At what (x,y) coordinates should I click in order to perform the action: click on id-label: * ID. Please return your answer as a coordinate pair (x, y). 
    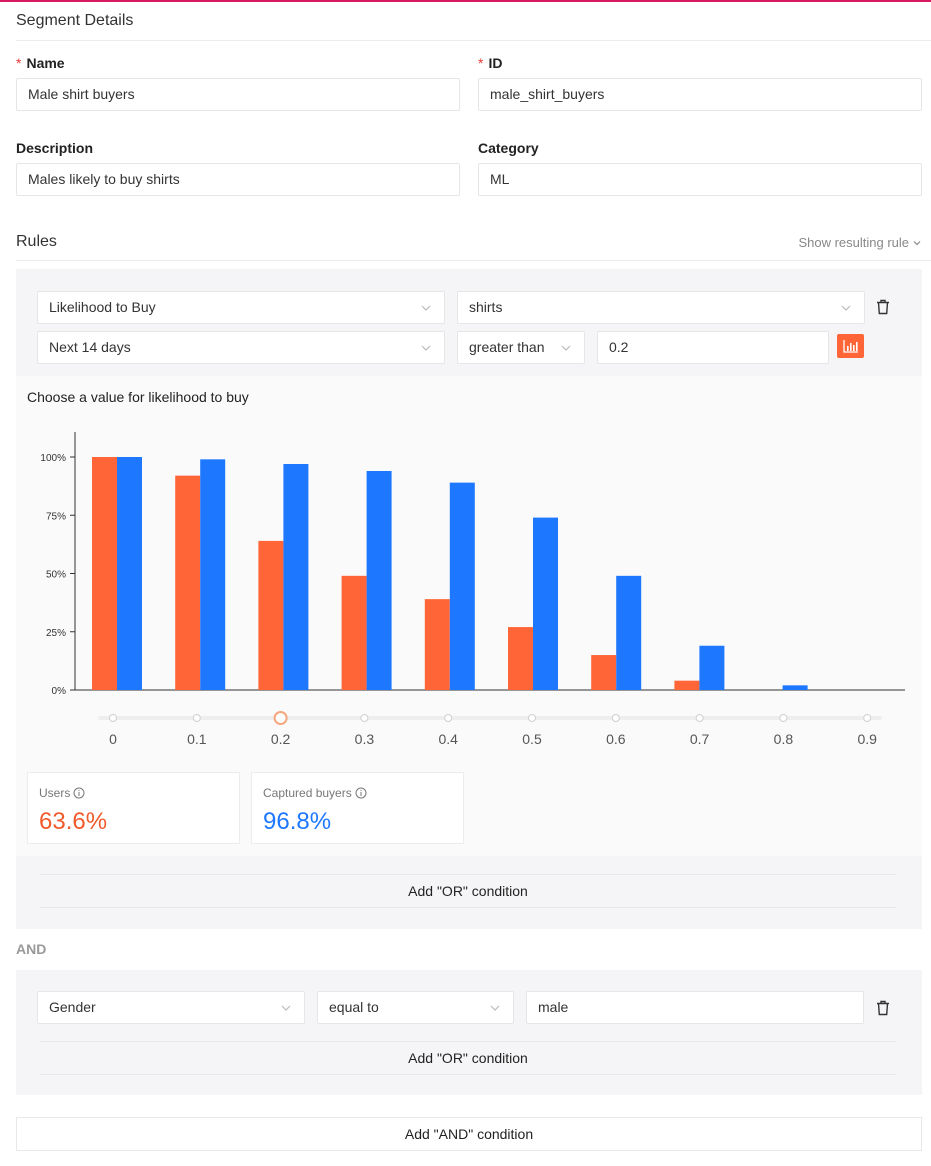
    Looking at the image, I should click on (490, 63).